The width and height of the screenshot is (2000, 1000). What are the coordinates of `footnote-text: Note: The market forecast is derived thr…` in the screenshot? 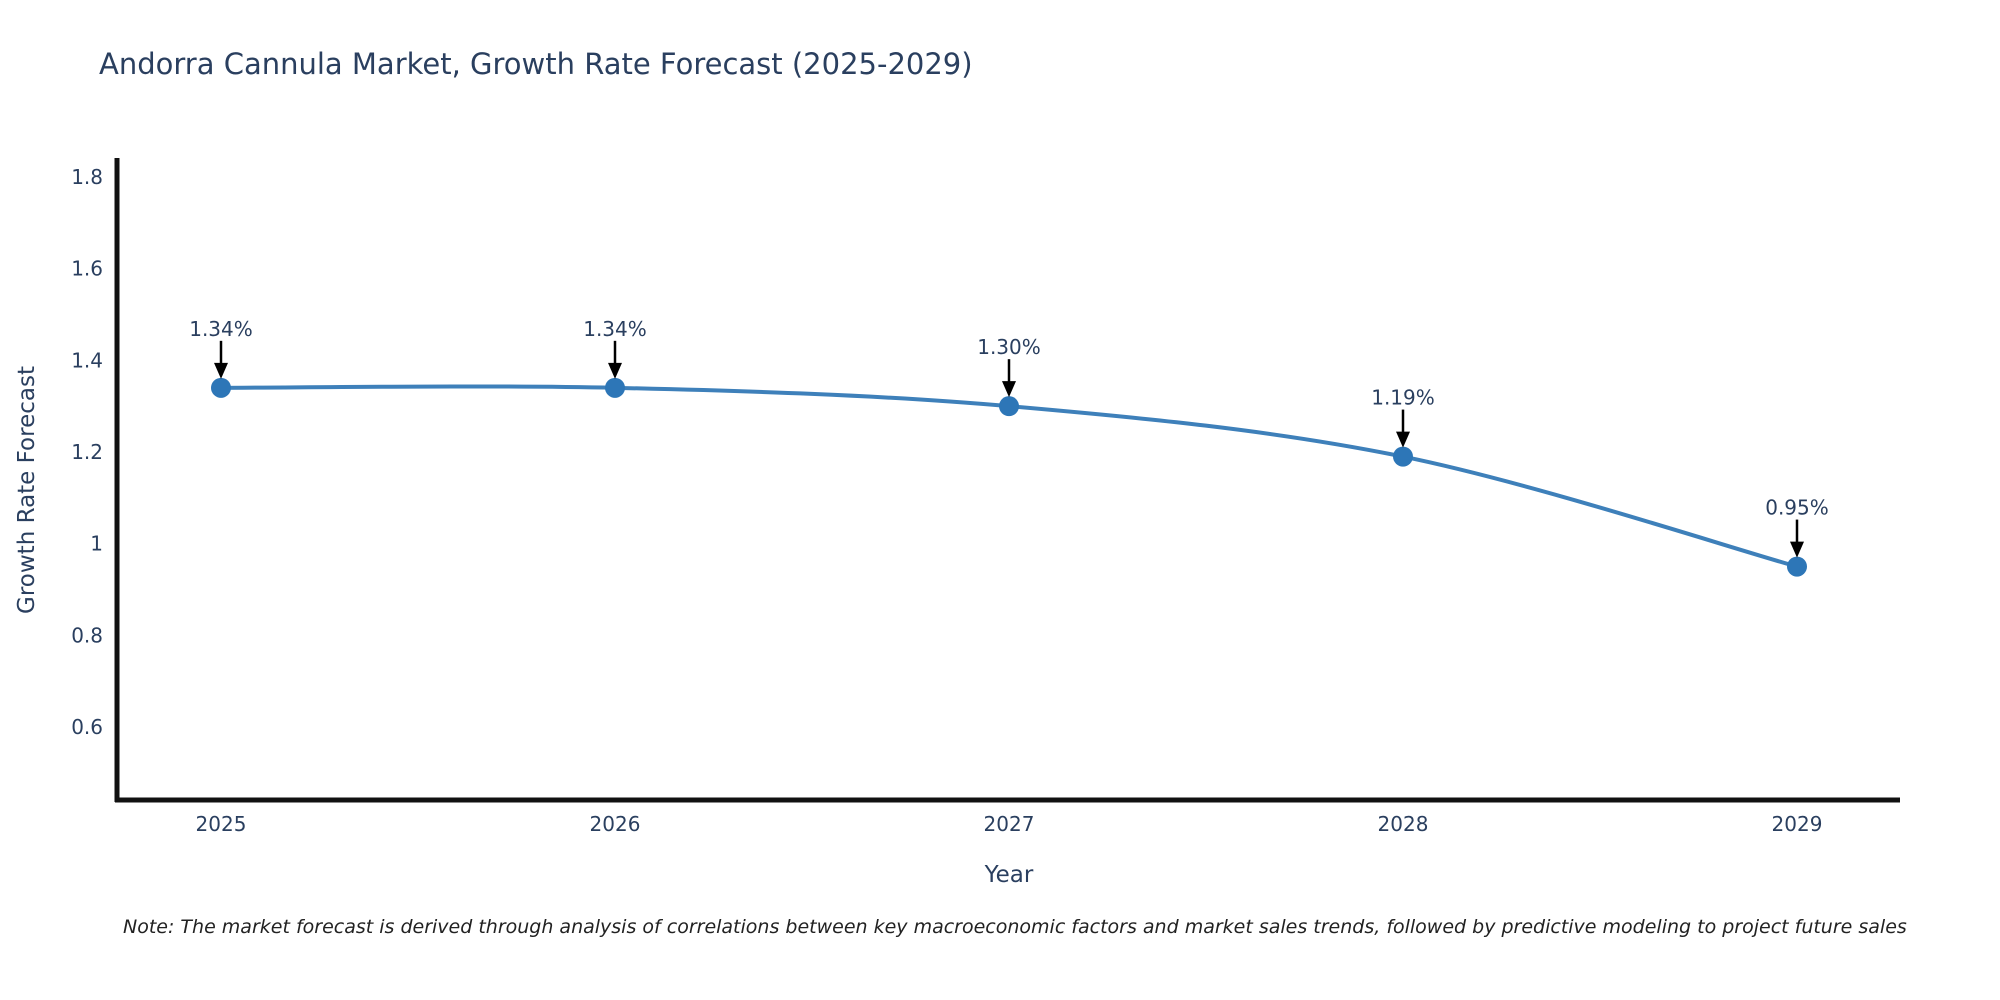 It's located at (1015, 927).